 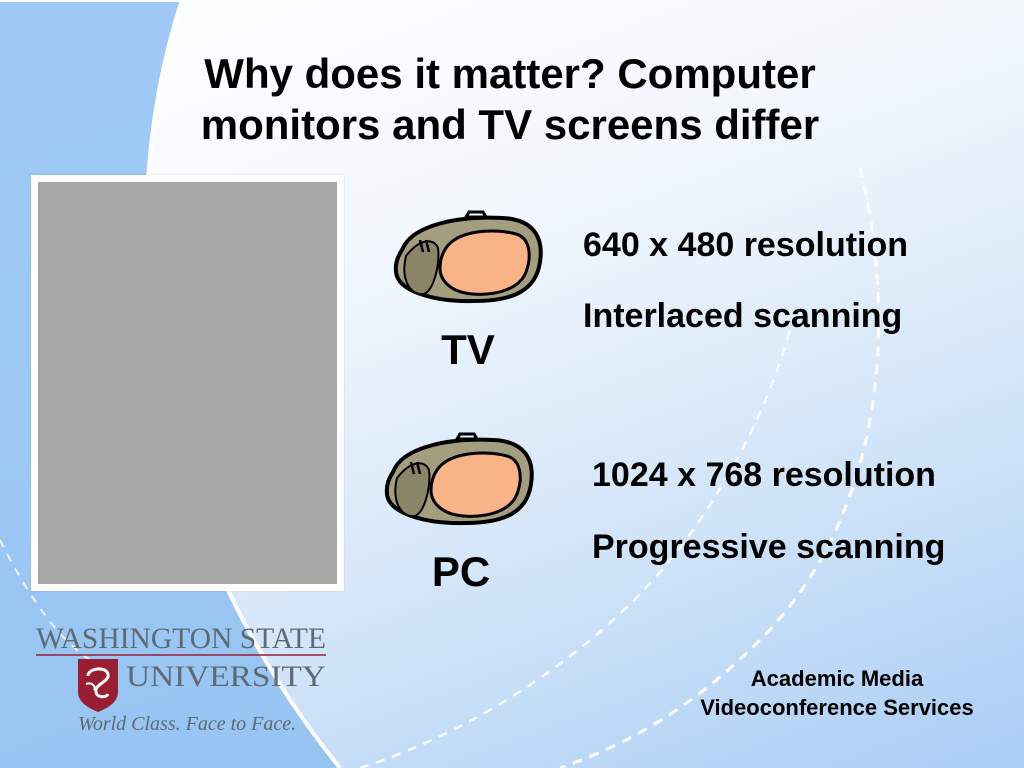 I want to click on logo-line-2: UNIVERSITY, so click(x=226, y=676).